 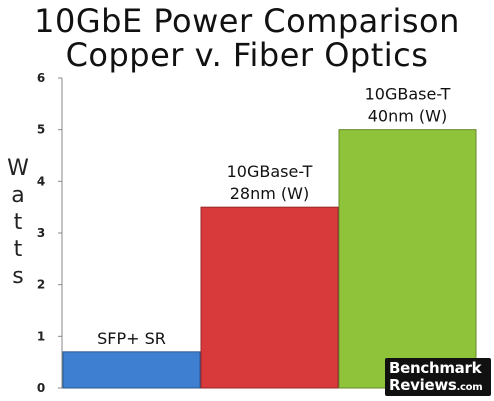 What do you see at coordinates (41, 336) in the screenshot?
I see `y-tick-label: 1` at bounding box center [41, 336].